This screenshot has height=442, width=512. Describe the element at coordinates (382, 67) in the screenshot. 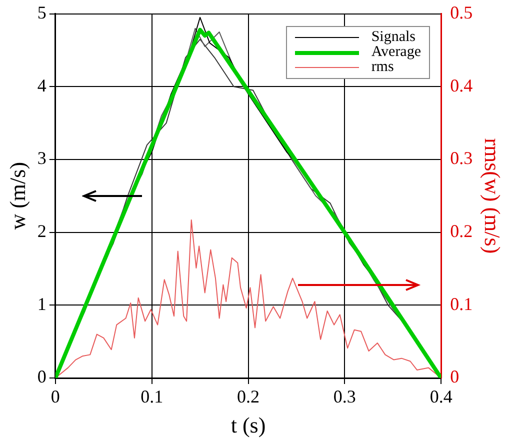

I see `legend-label: rms` at that location.